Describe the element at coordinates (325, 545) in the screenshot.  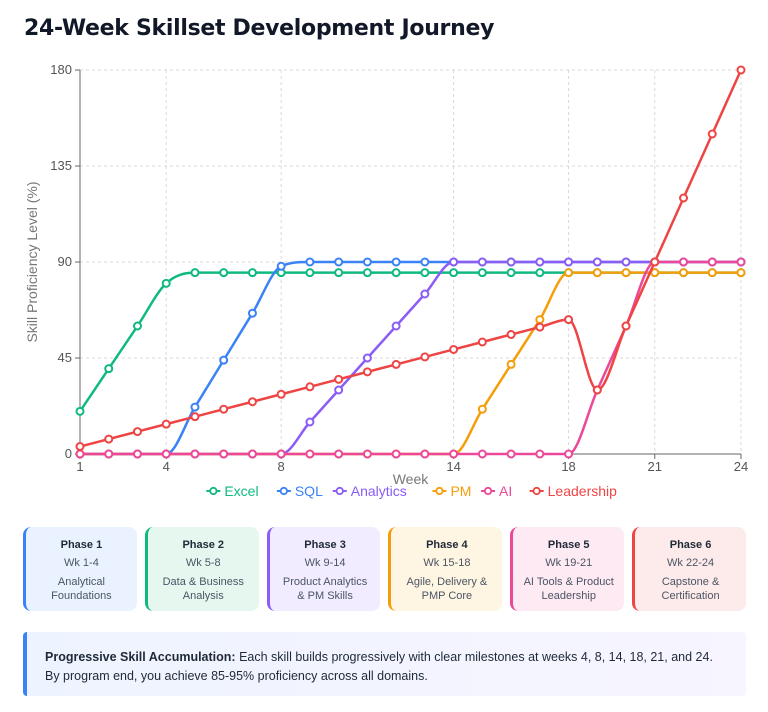
I see `phase-name: Phase 3` at that location.